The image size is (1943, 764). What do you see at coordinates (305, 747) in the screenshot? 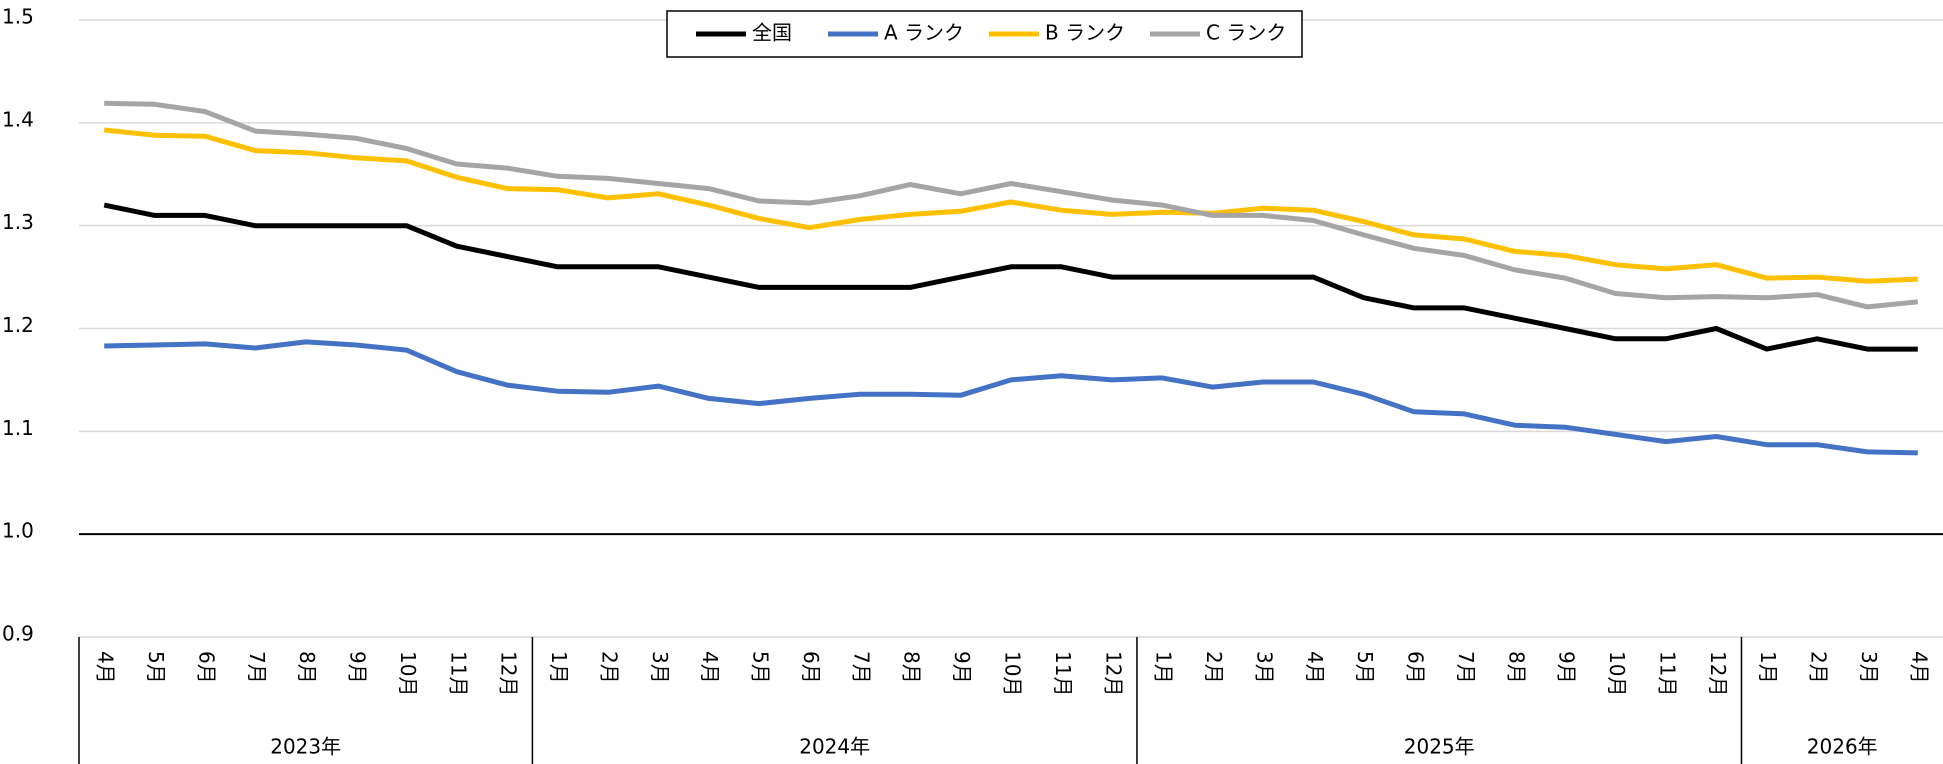
I see `group-label: 2023年` at bounding box center [305, 747].